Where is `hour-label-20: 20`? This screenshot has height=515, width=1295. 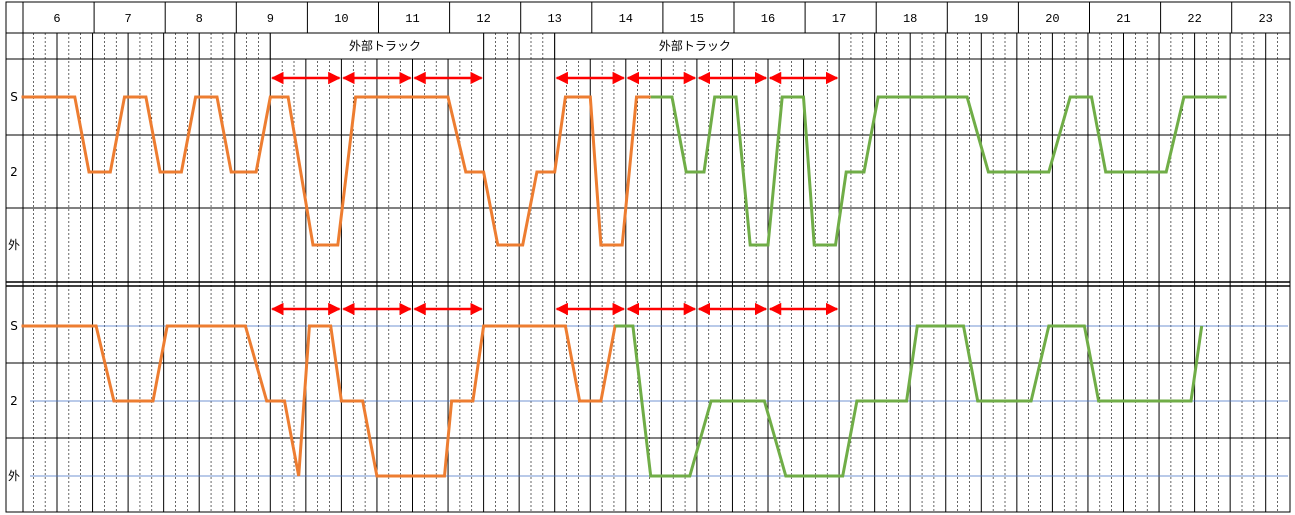 hour-label-20: 20 is located at coordinates (1052, 19).